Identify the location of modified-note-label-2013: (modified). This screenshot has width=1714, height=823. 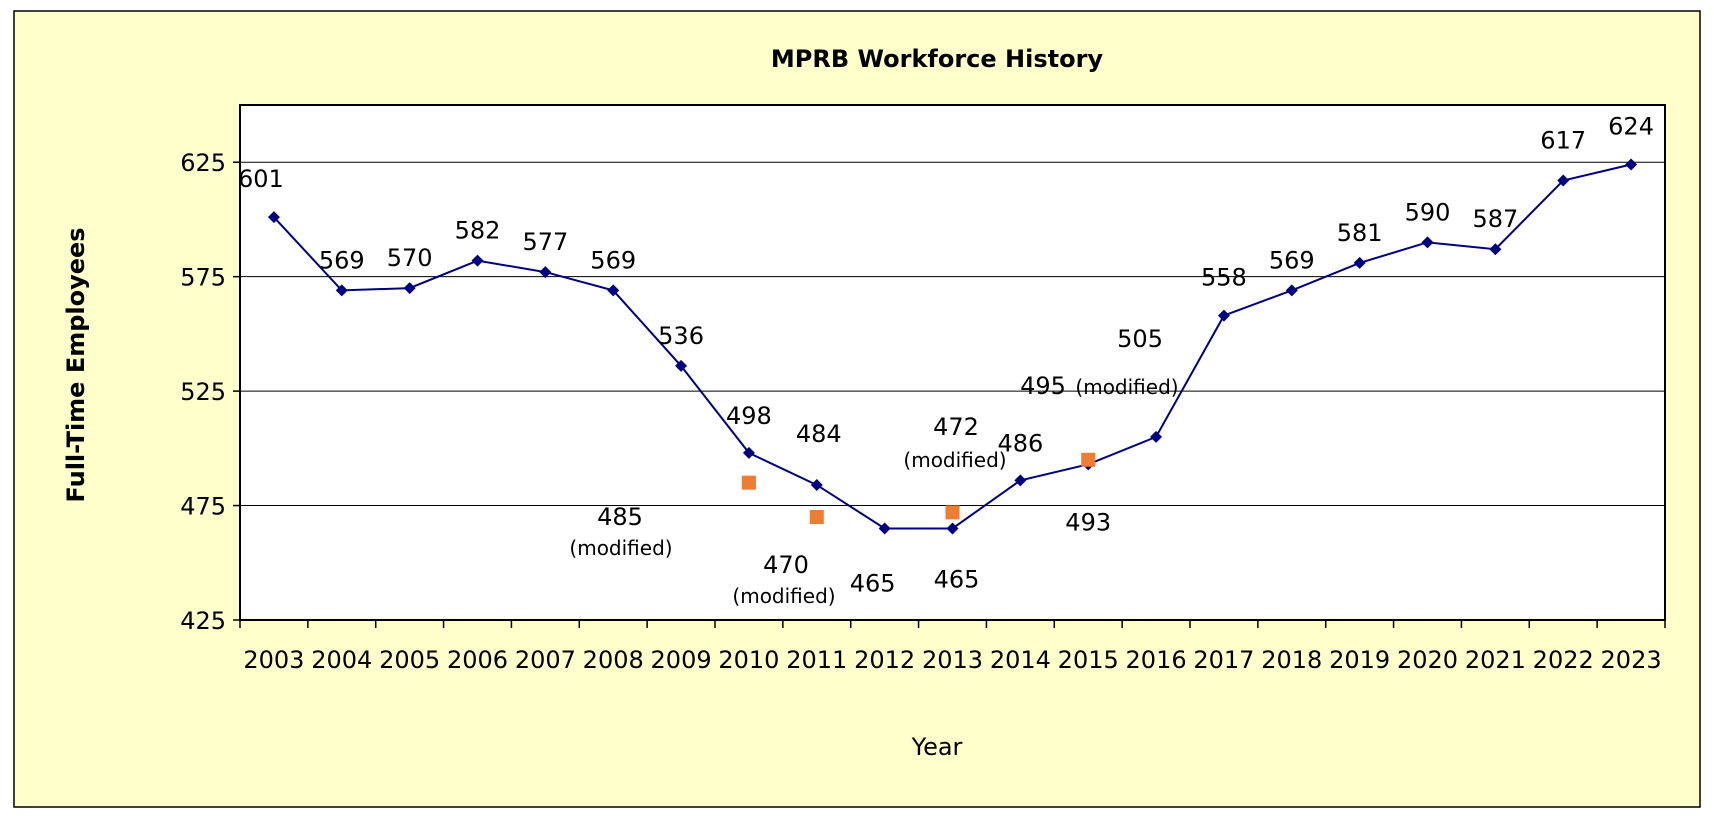
(954, 460).